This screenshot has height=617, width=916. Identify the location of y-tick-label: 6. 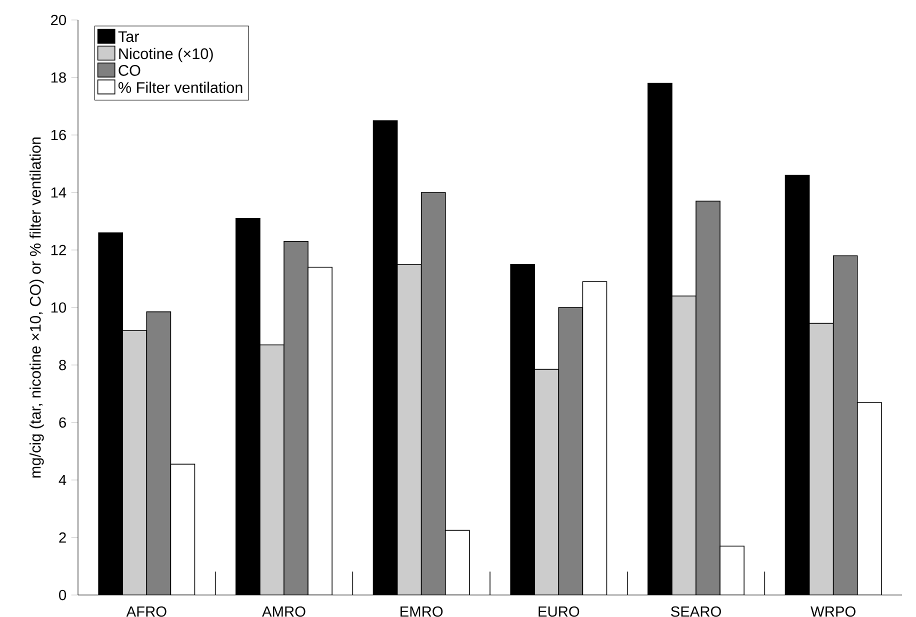
(62, 422).